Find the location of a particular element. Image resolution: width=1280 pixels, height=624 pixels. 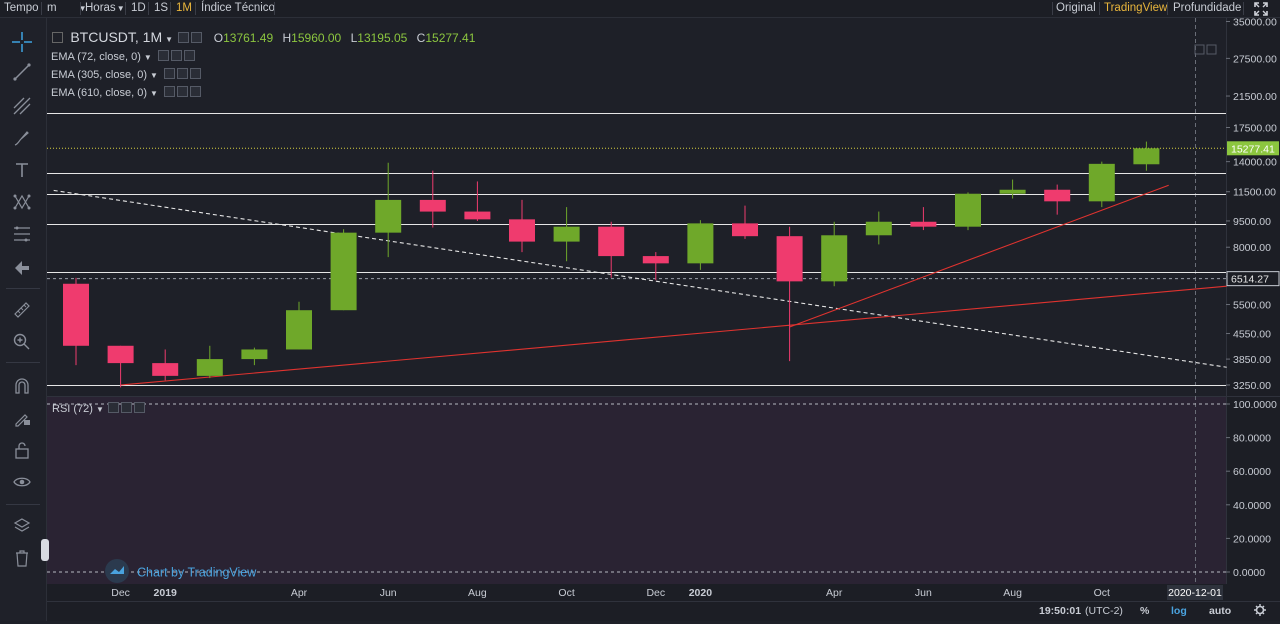

minutes-dropdown: m ▼ is located at coordinates (67, 8).